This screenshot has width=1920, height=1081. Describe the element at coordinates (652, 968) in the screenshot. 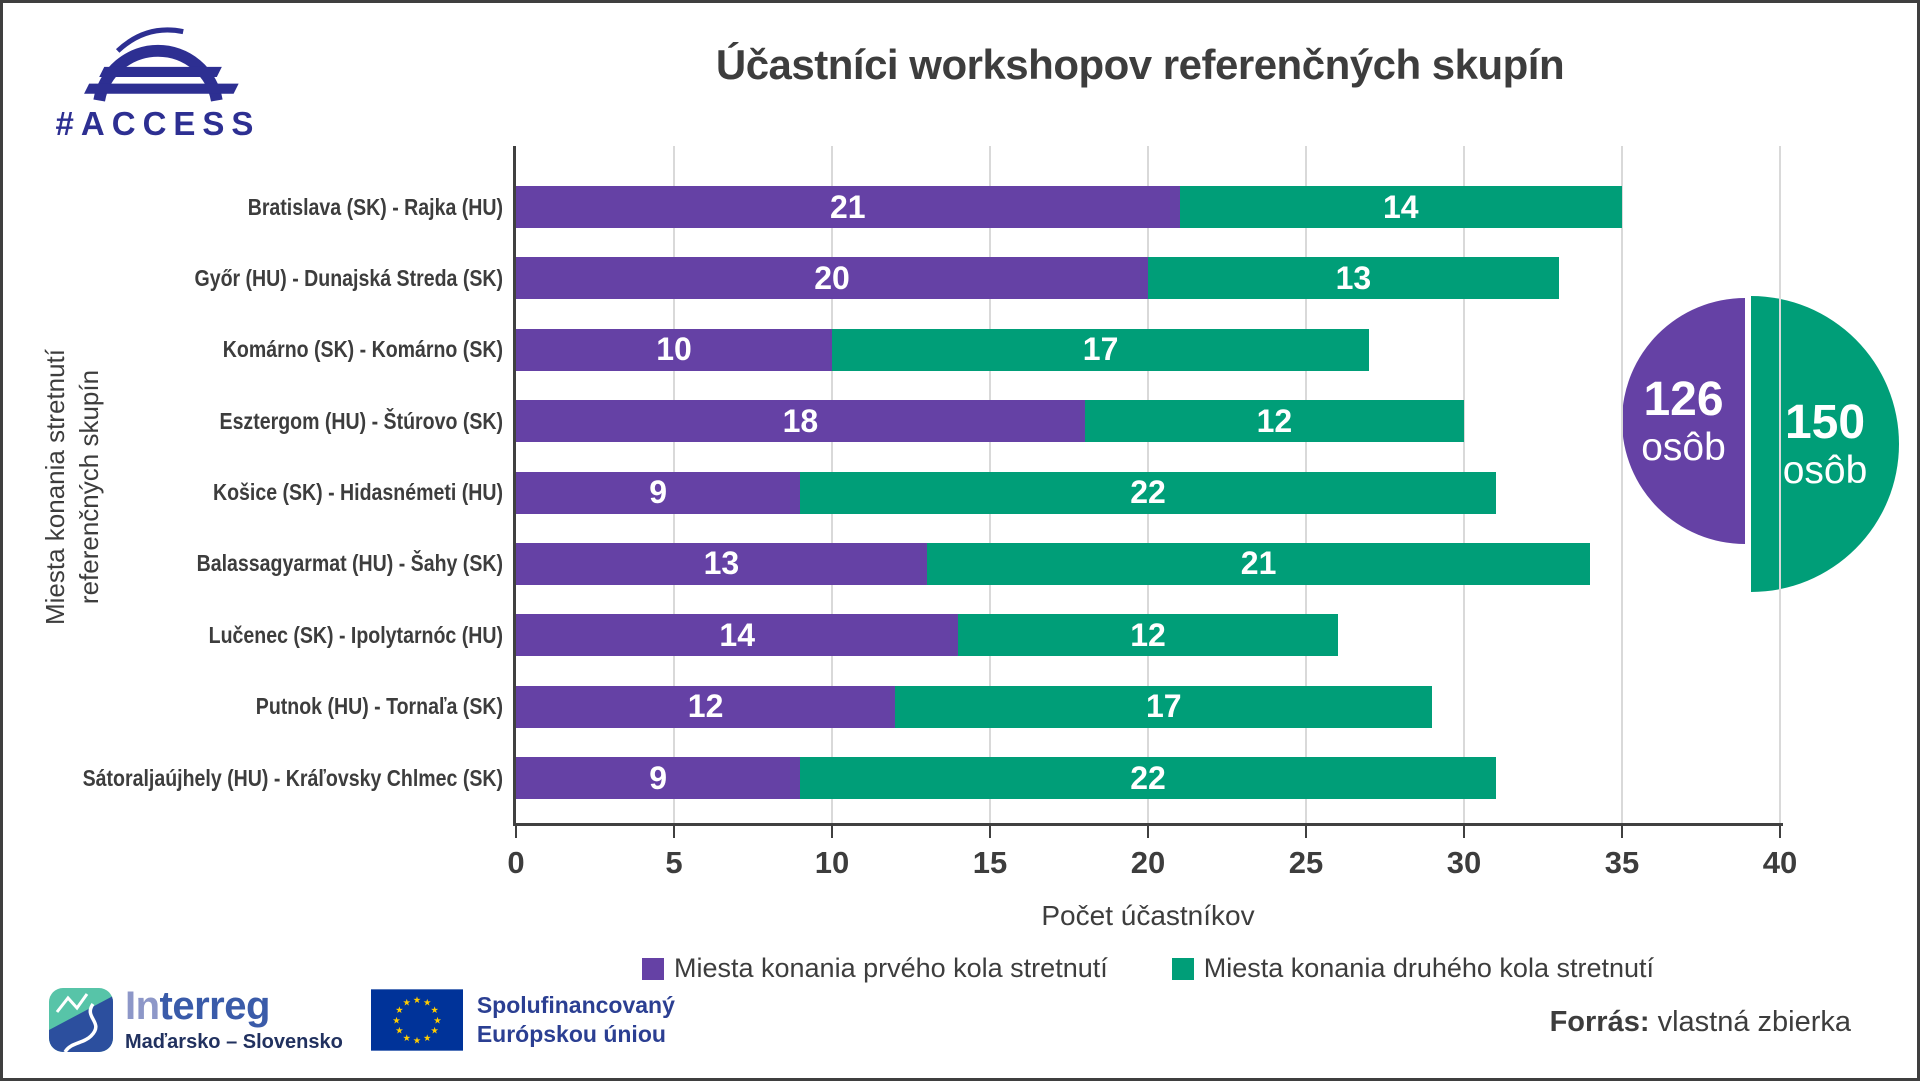

I see `legend-swatch-first-round-icon` at that location.